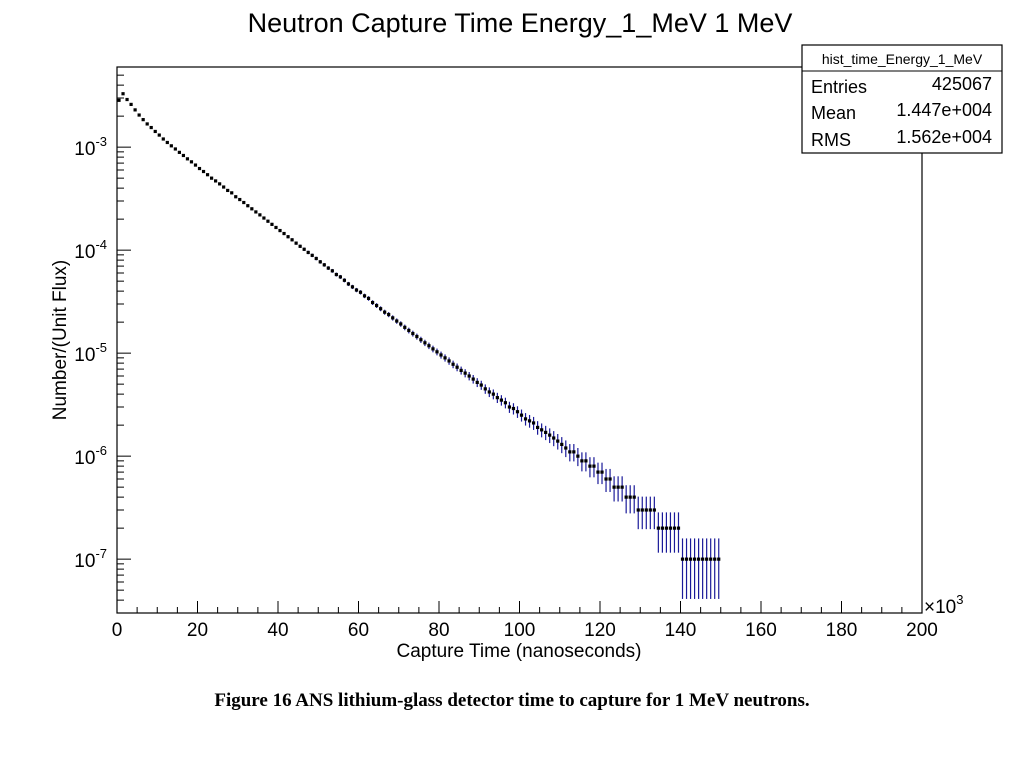 The height and width of the screenshot is (768, 1024). Describe the element at coordinates (101, 553) in the screenshot. I see `y-tick-exponent: -7` at that location.